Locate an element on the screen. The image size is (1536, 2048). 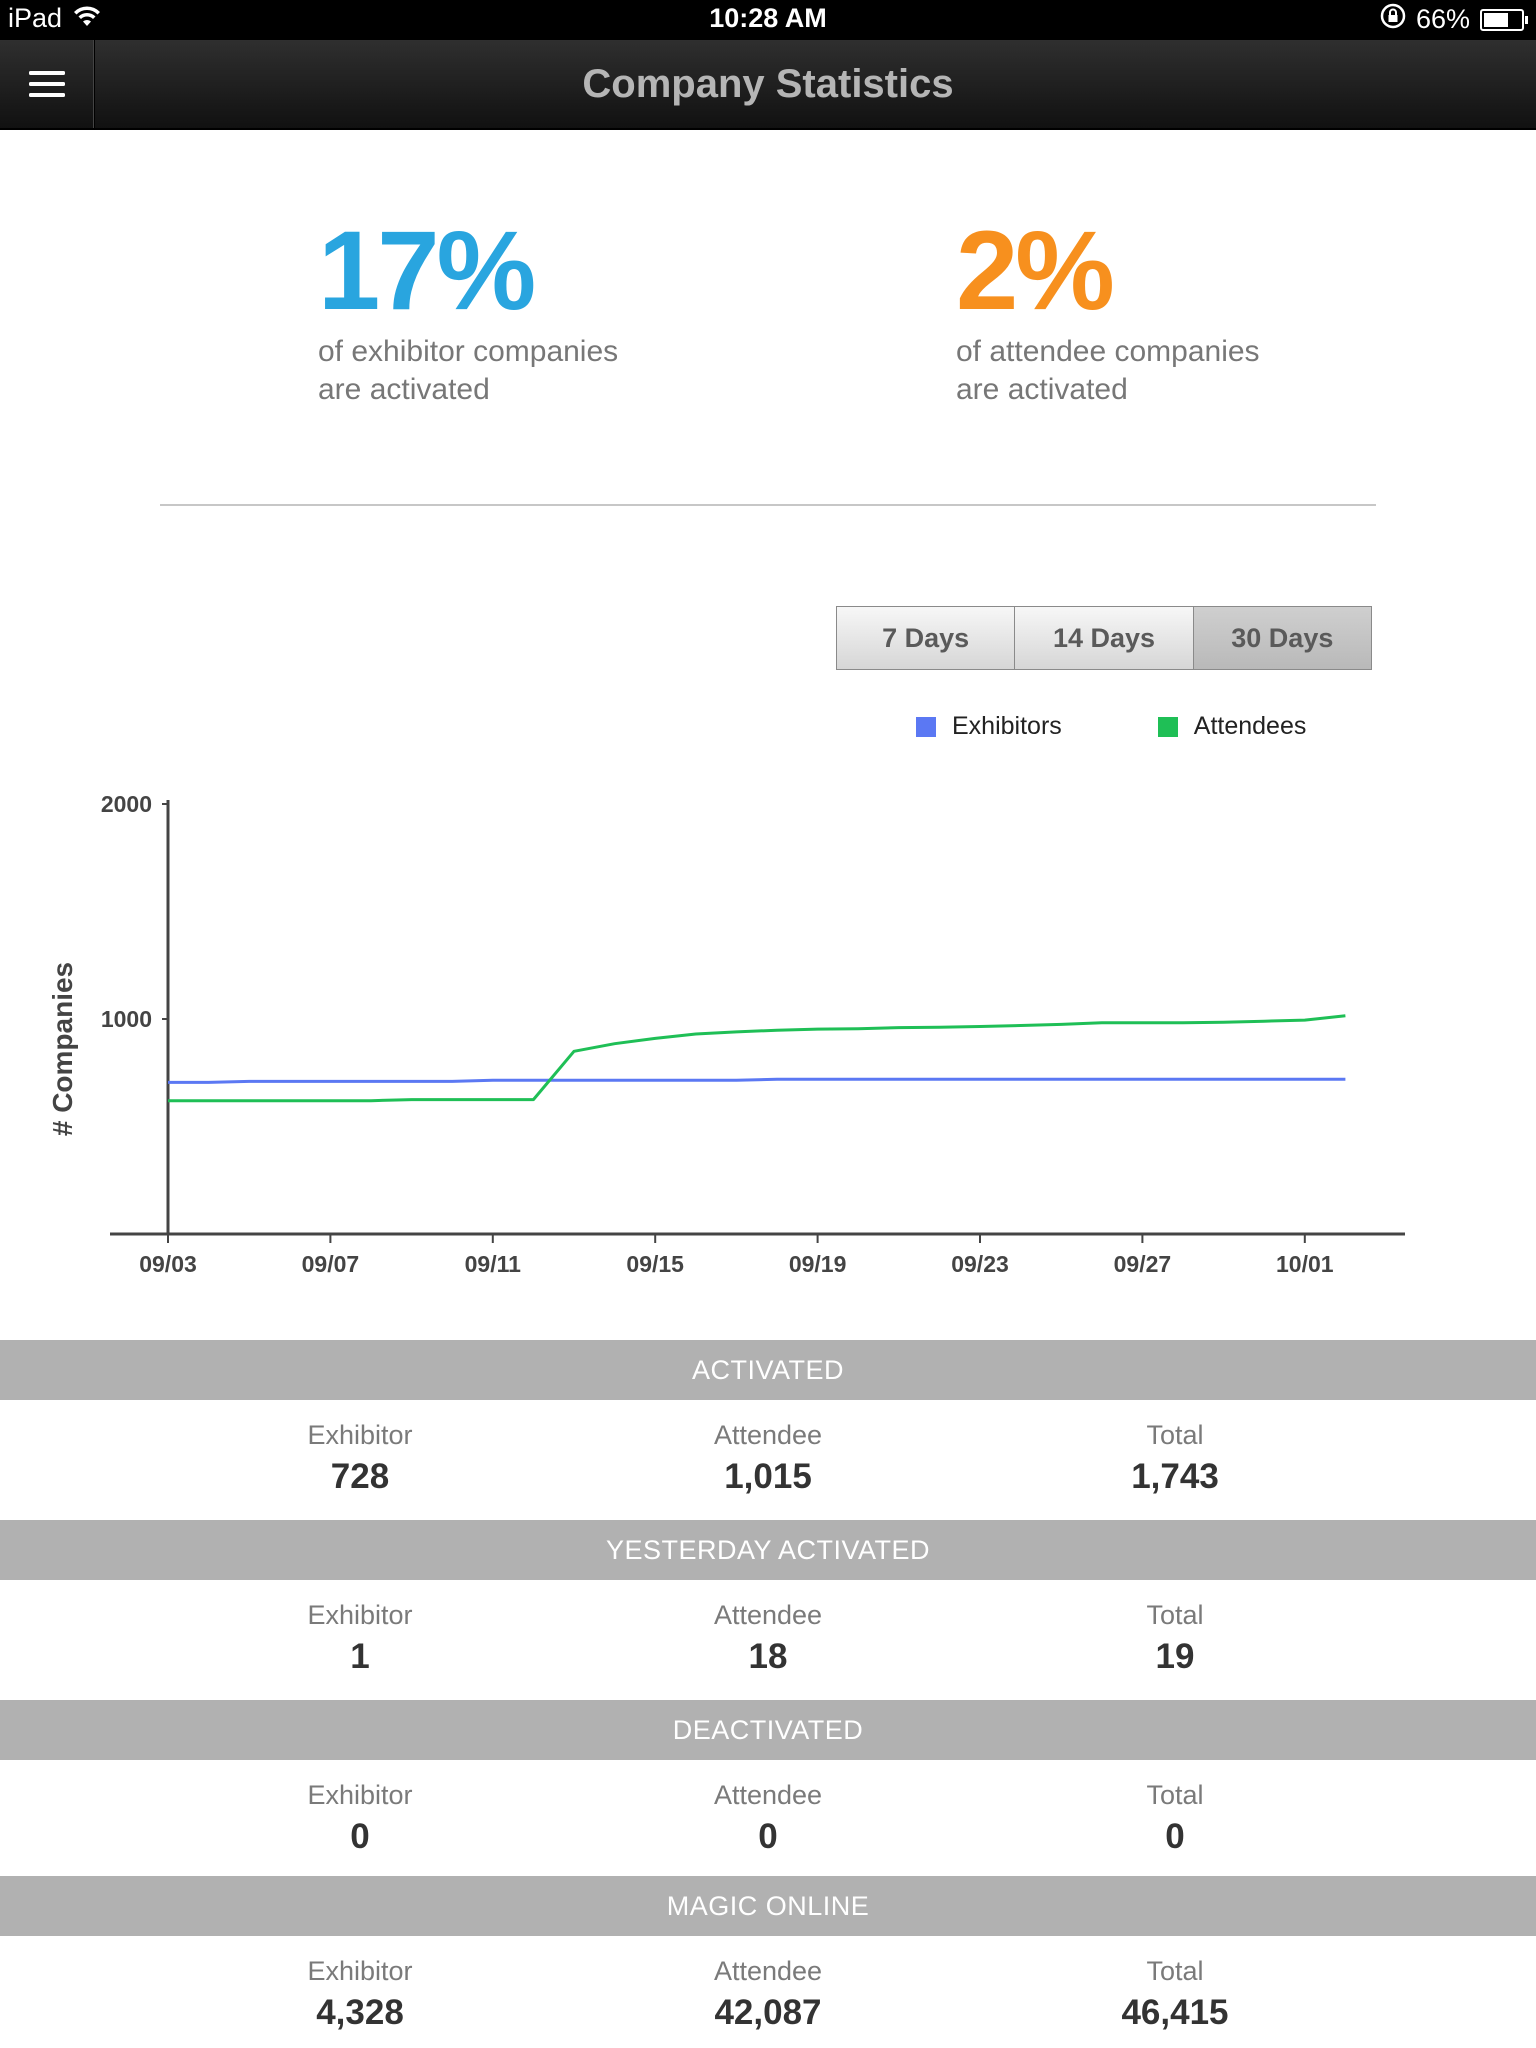
legend-item-attendees: Attendees is located at coordinates (1232, 726).